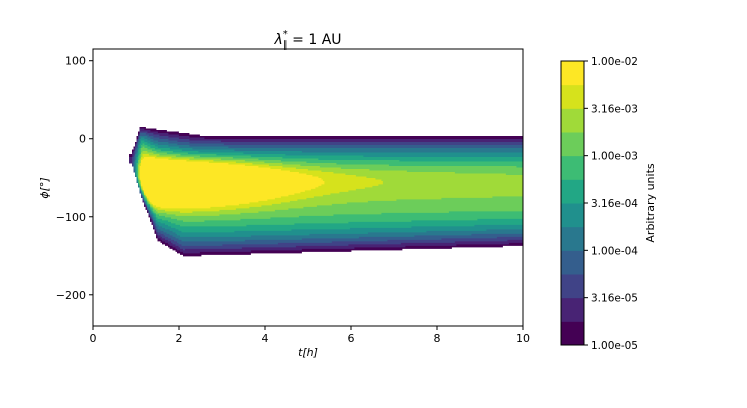  Describe the element at coordinates (74, 178) in the screenshot. I see `y-axis: 100 0 −100 −200` at that location.